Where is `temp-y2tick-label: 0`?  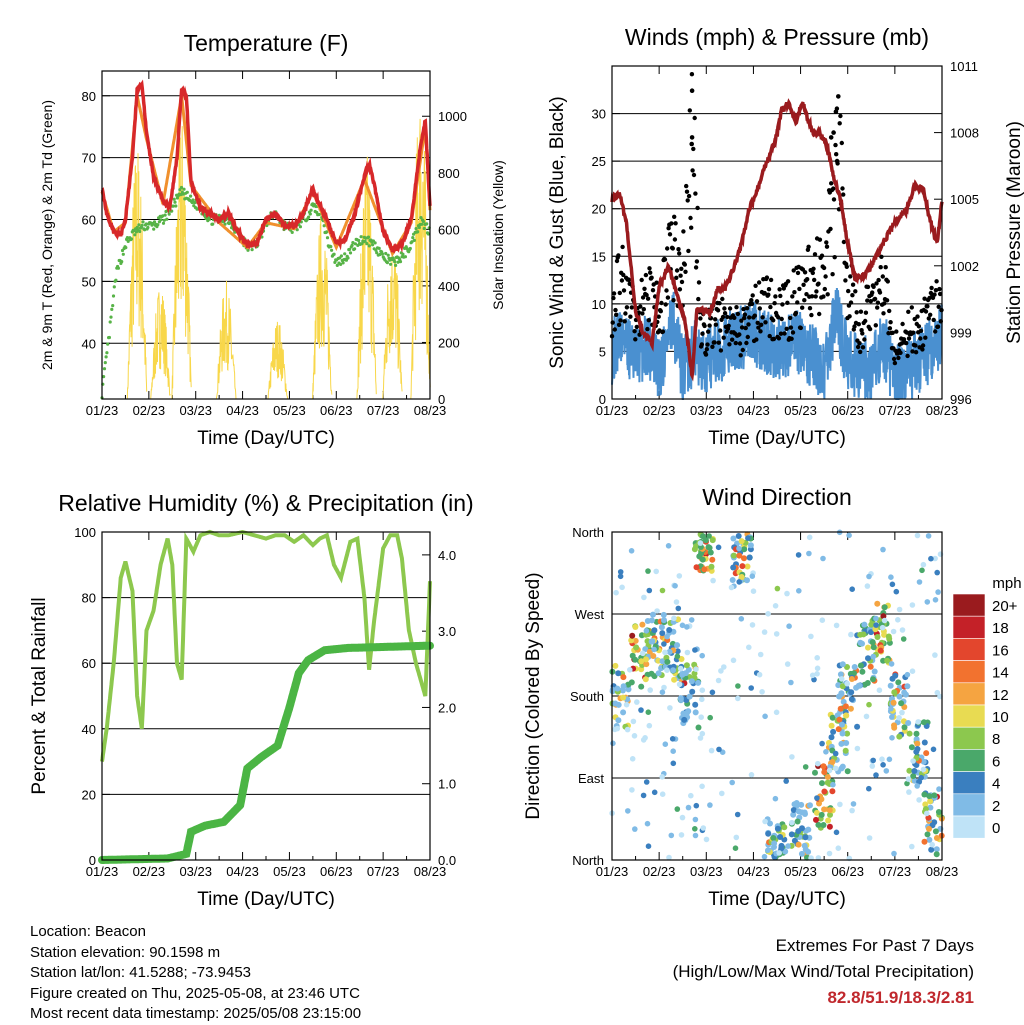 temp-y2tick-label: 0 is located at coordinates (441, 399).